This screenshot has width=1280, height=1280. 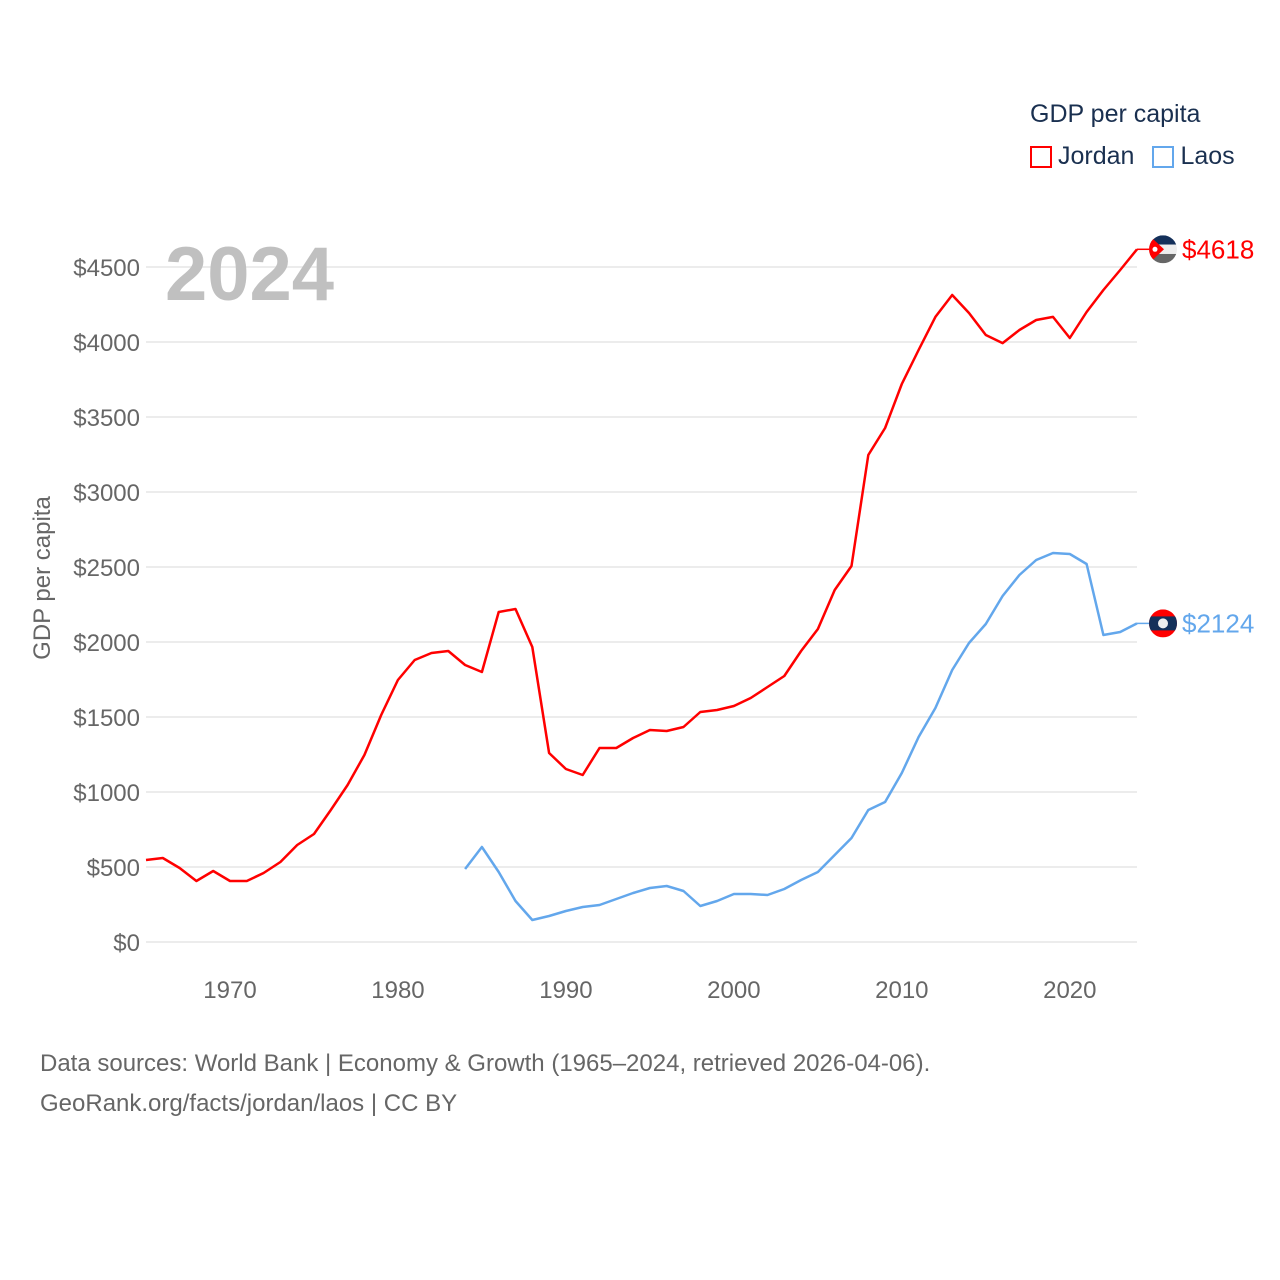 I want to click on year-label: 2024, so click(x=249, y=274).